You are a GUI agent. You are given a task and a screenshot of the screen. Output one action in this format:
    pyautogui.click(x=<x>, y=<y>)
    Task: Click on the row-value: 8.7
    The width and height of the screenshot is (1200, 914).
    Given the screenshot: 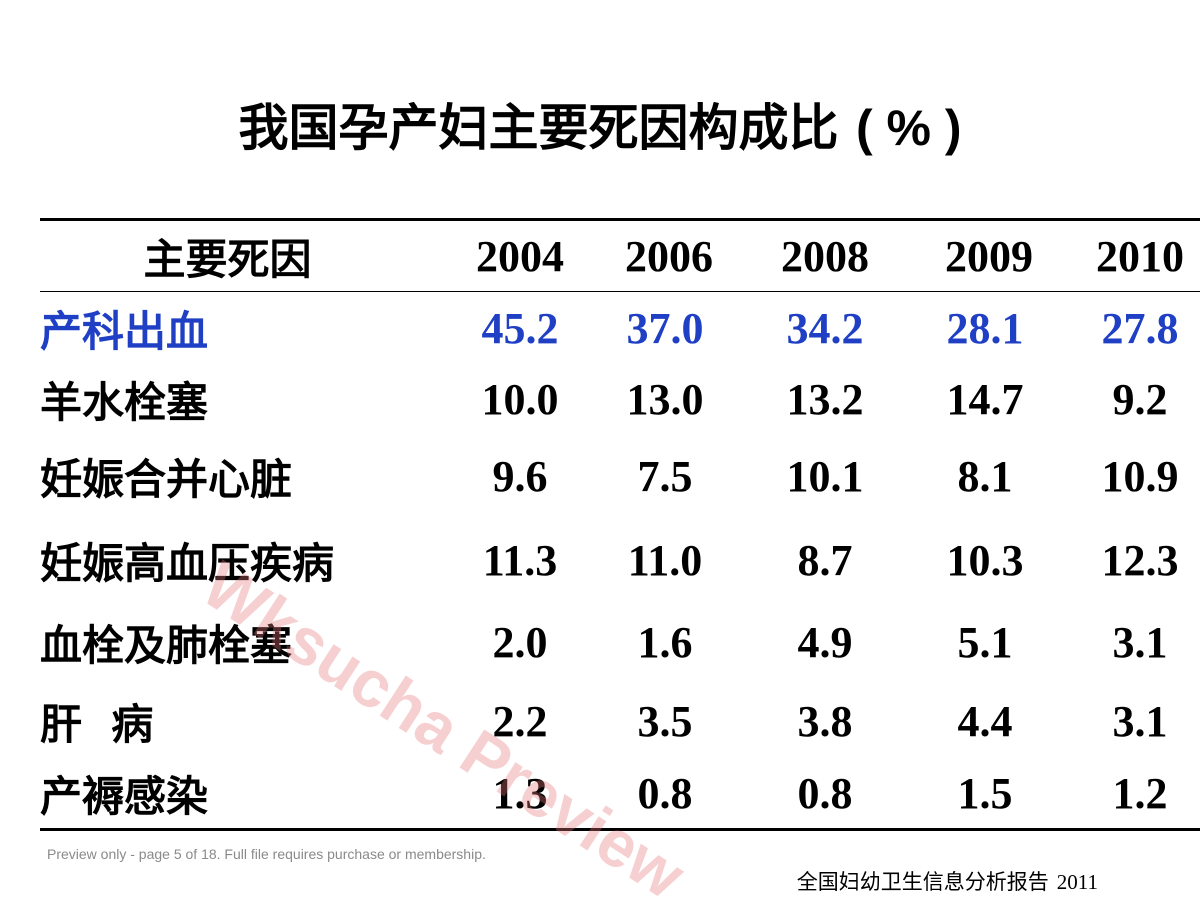 What is the action you would take?
    pyautogui.click(x=825, y=560)
    